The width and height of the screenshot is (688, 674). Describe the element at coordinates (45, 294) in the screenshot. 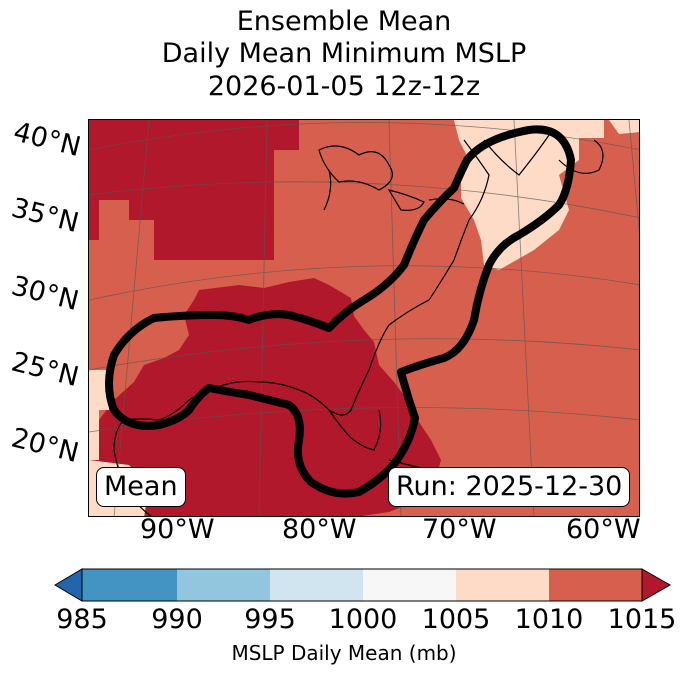

I see `lat-label-30: 30°N` at that location.